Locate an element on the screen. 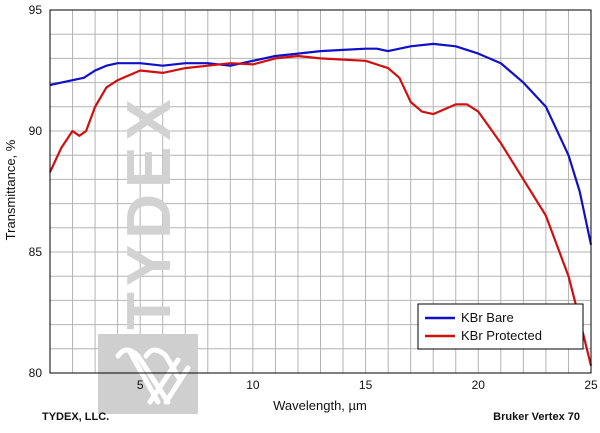 The image size is (600, 433). legend-label-kbr-bare: KBr Bare is located at coordinates (487, 317).